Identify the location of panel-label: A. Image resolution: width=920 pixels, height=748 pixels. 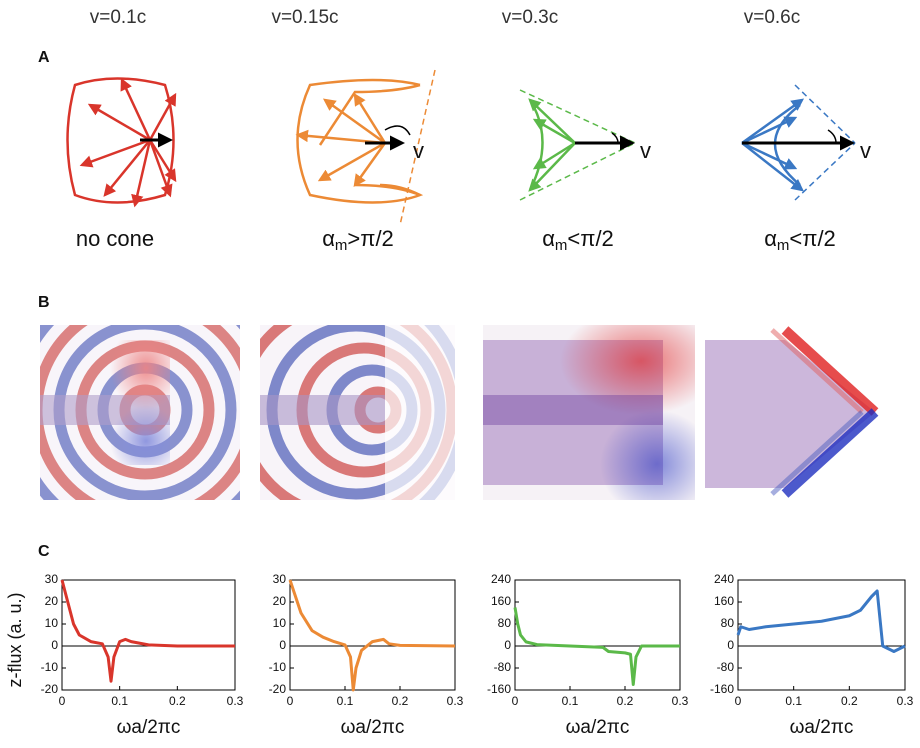
(44, 57).